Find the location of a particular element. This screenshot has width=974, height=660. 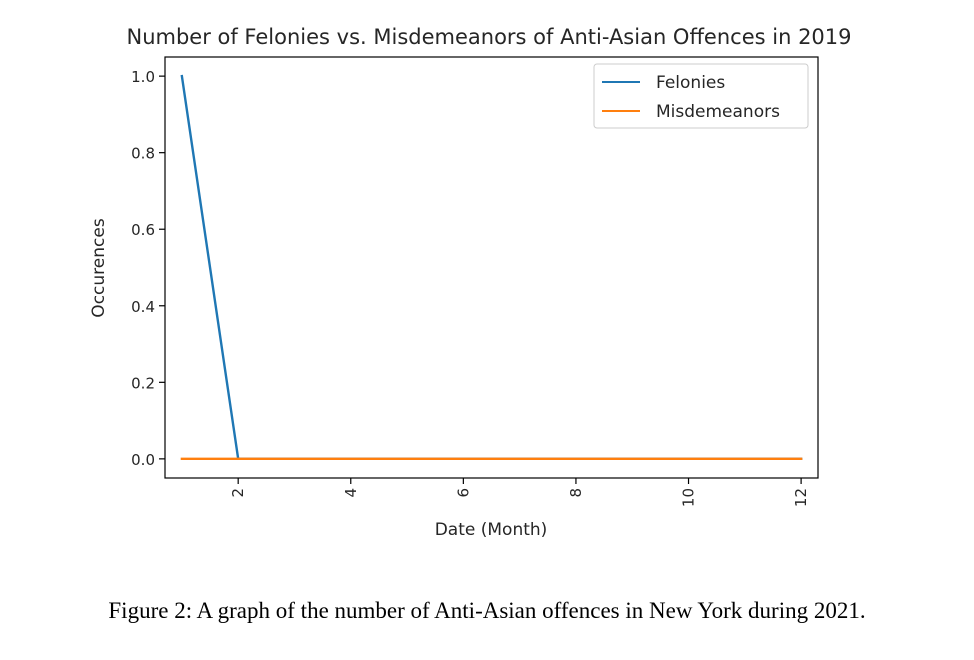

legend-entry-misdemeanors: Misdemeanors is located at coordinates (718, 112).